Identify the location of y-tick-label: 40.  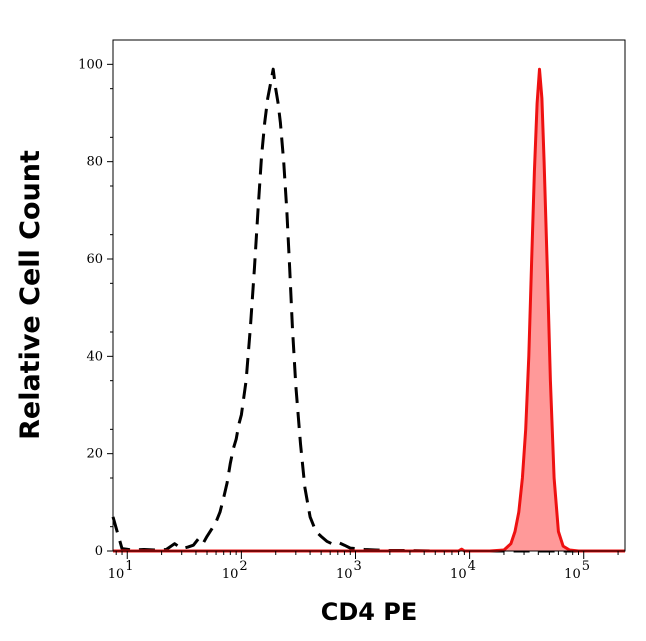
(94, 356).